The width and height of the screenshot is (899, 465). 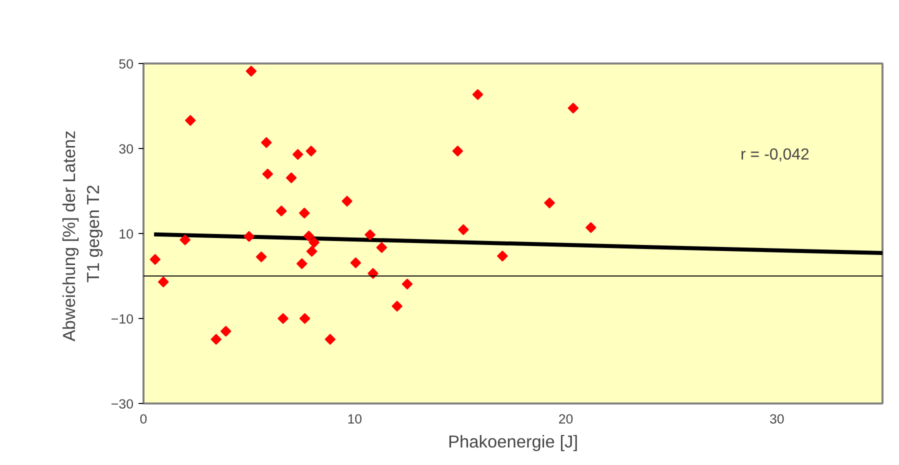 I want to click on x-tick-label: 10, so click(x=354, y=419).